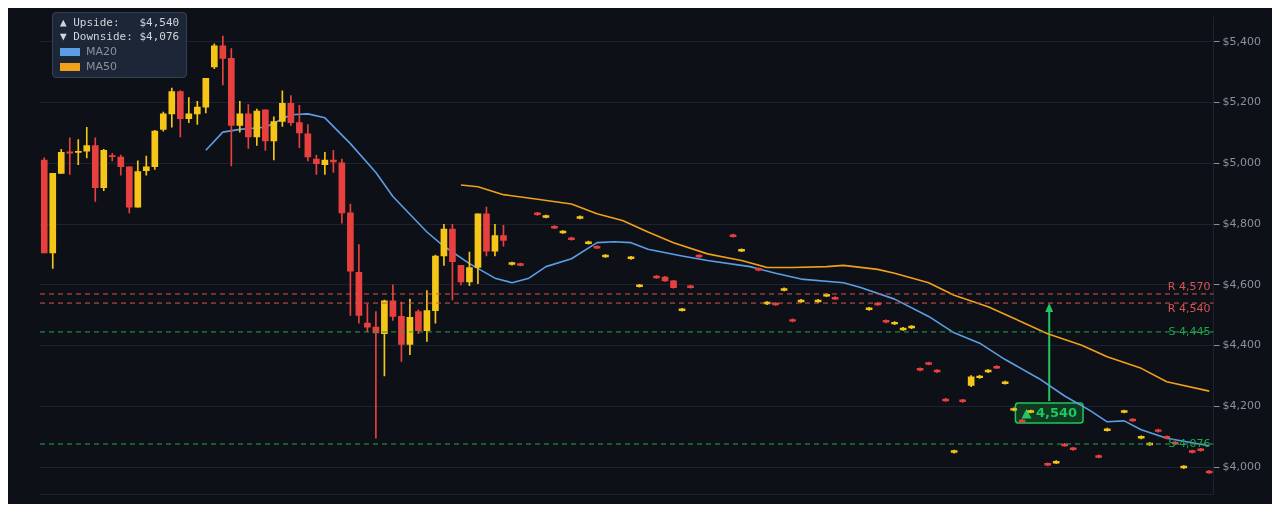 The width and height of the screenshot is (1280, 512). What do you see at coordinates (1242, 41) in the screenshot?
I see `y-tick-label: $5,400` at bounding box center [1242, 41].